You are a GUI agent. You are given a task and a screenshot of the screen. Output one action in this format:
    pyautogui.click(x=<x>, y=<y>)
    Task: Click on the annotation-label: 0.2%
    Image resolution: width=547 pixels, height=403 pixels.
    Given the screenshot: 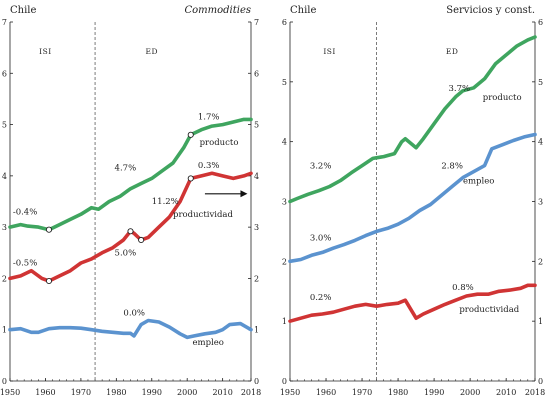 What is the action you would take?
    pyautogui.click(x=321, y=298)
    